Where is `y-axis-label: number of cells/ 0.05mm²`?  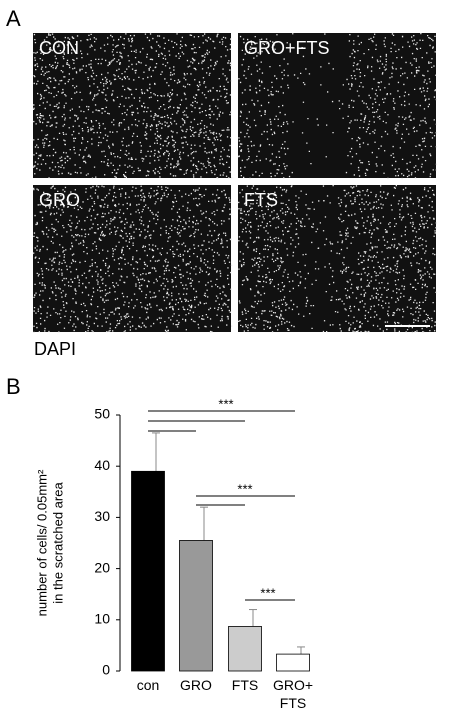
y-axis-label: number of cells/ 0.05mm² is located at coordinates (41, 542).